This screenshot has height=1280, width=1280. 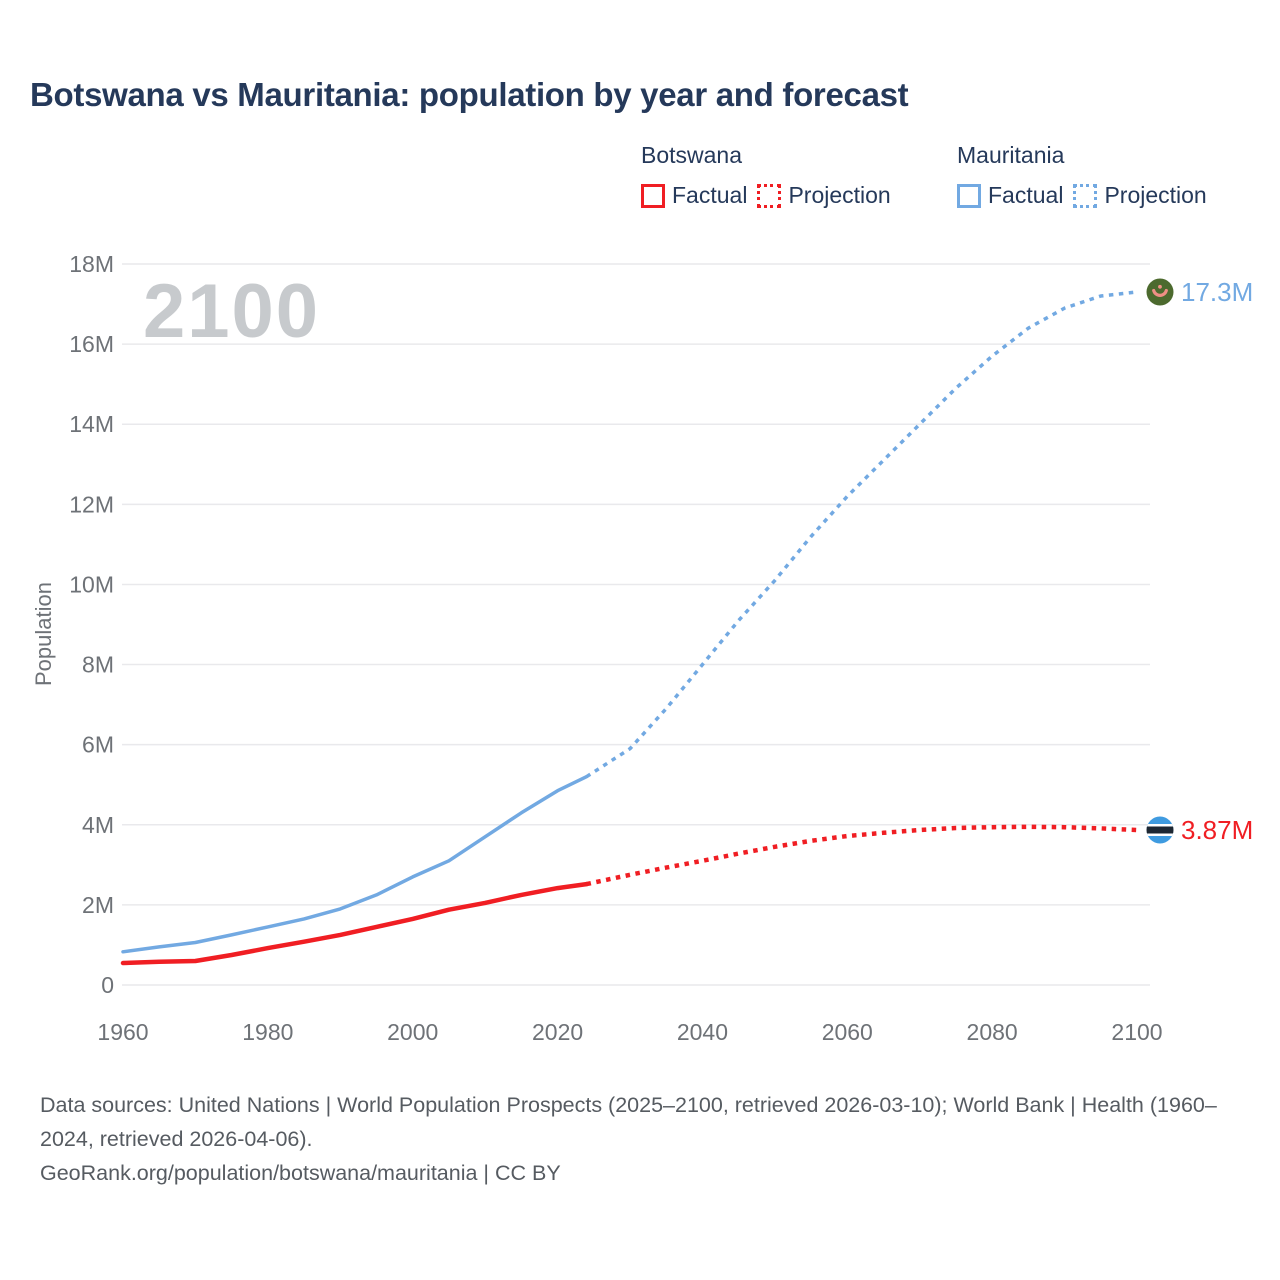 I want to click on y-tick-label-0: 0, so click(x=107, y=985).